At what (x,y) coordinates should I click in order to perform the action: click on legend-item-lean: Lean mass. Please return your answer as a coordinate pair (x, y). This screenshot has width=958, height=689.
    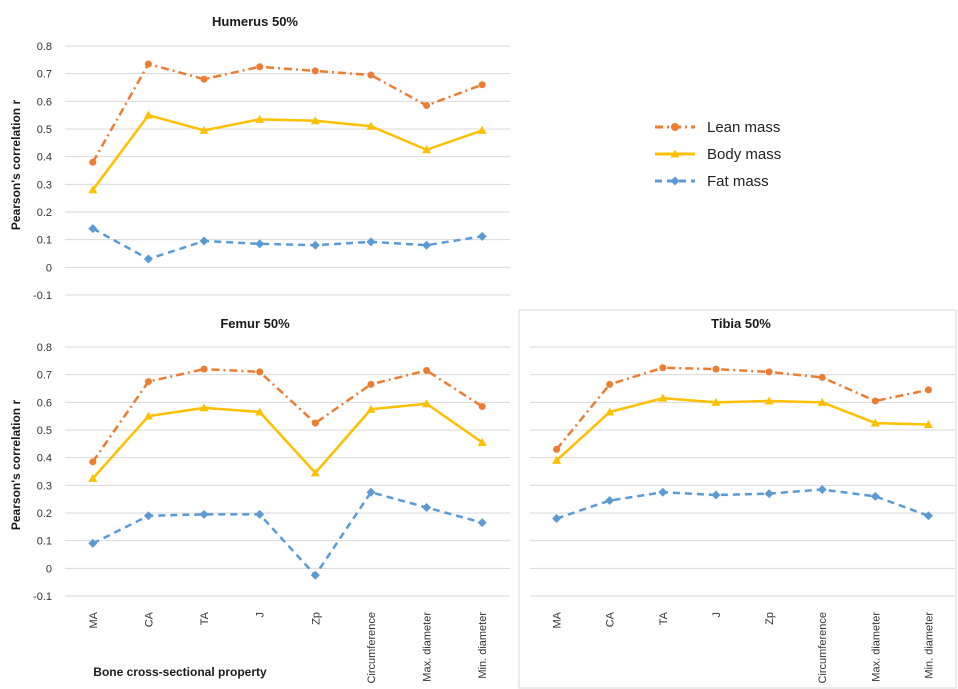
    Looking at the image, I should click on (717, 127).